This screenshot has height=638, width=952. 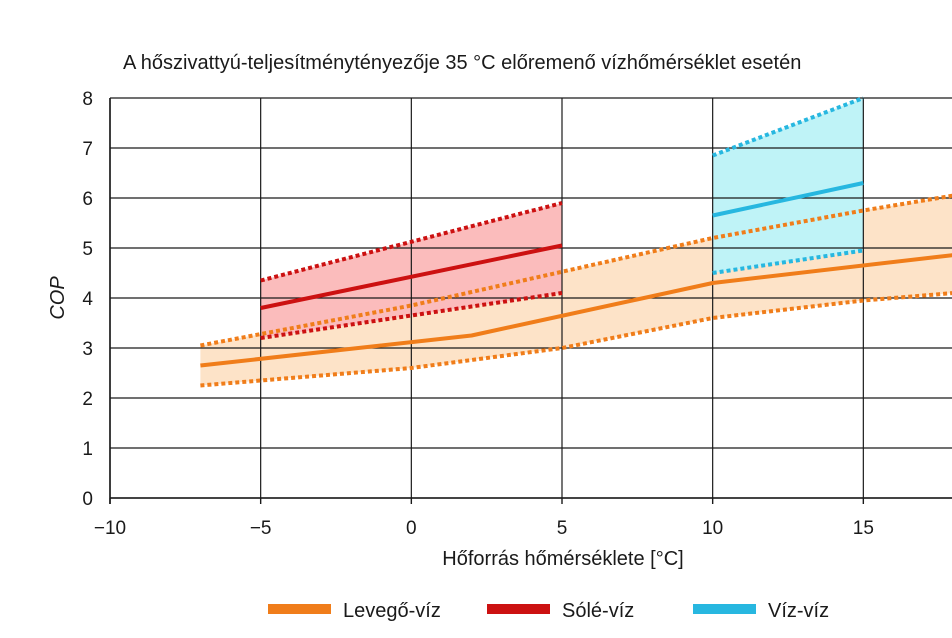 I want to click on legend-label-series-2: Víz-víz, so click(x=798, y=611).